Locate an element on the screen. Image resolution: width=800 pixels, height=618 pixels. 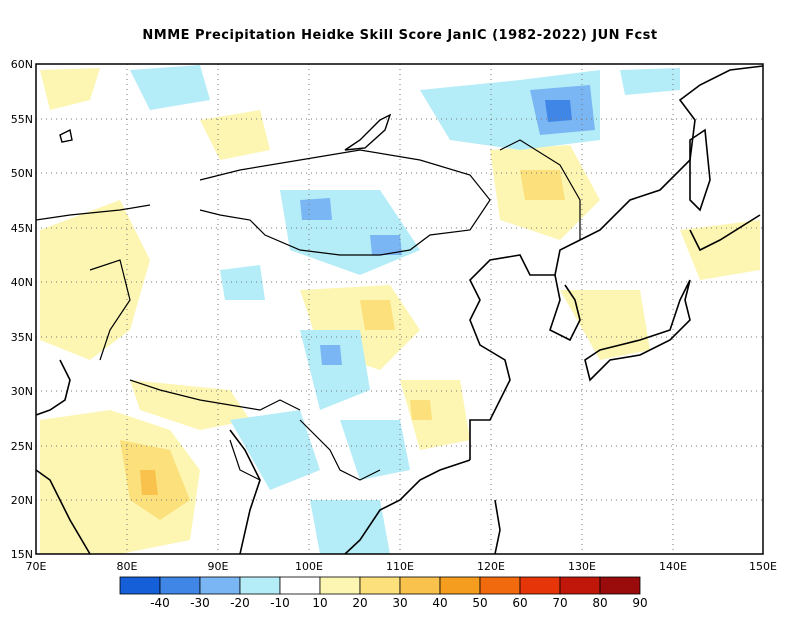
lon-tick: 120E is located at coordinates (491, 566).